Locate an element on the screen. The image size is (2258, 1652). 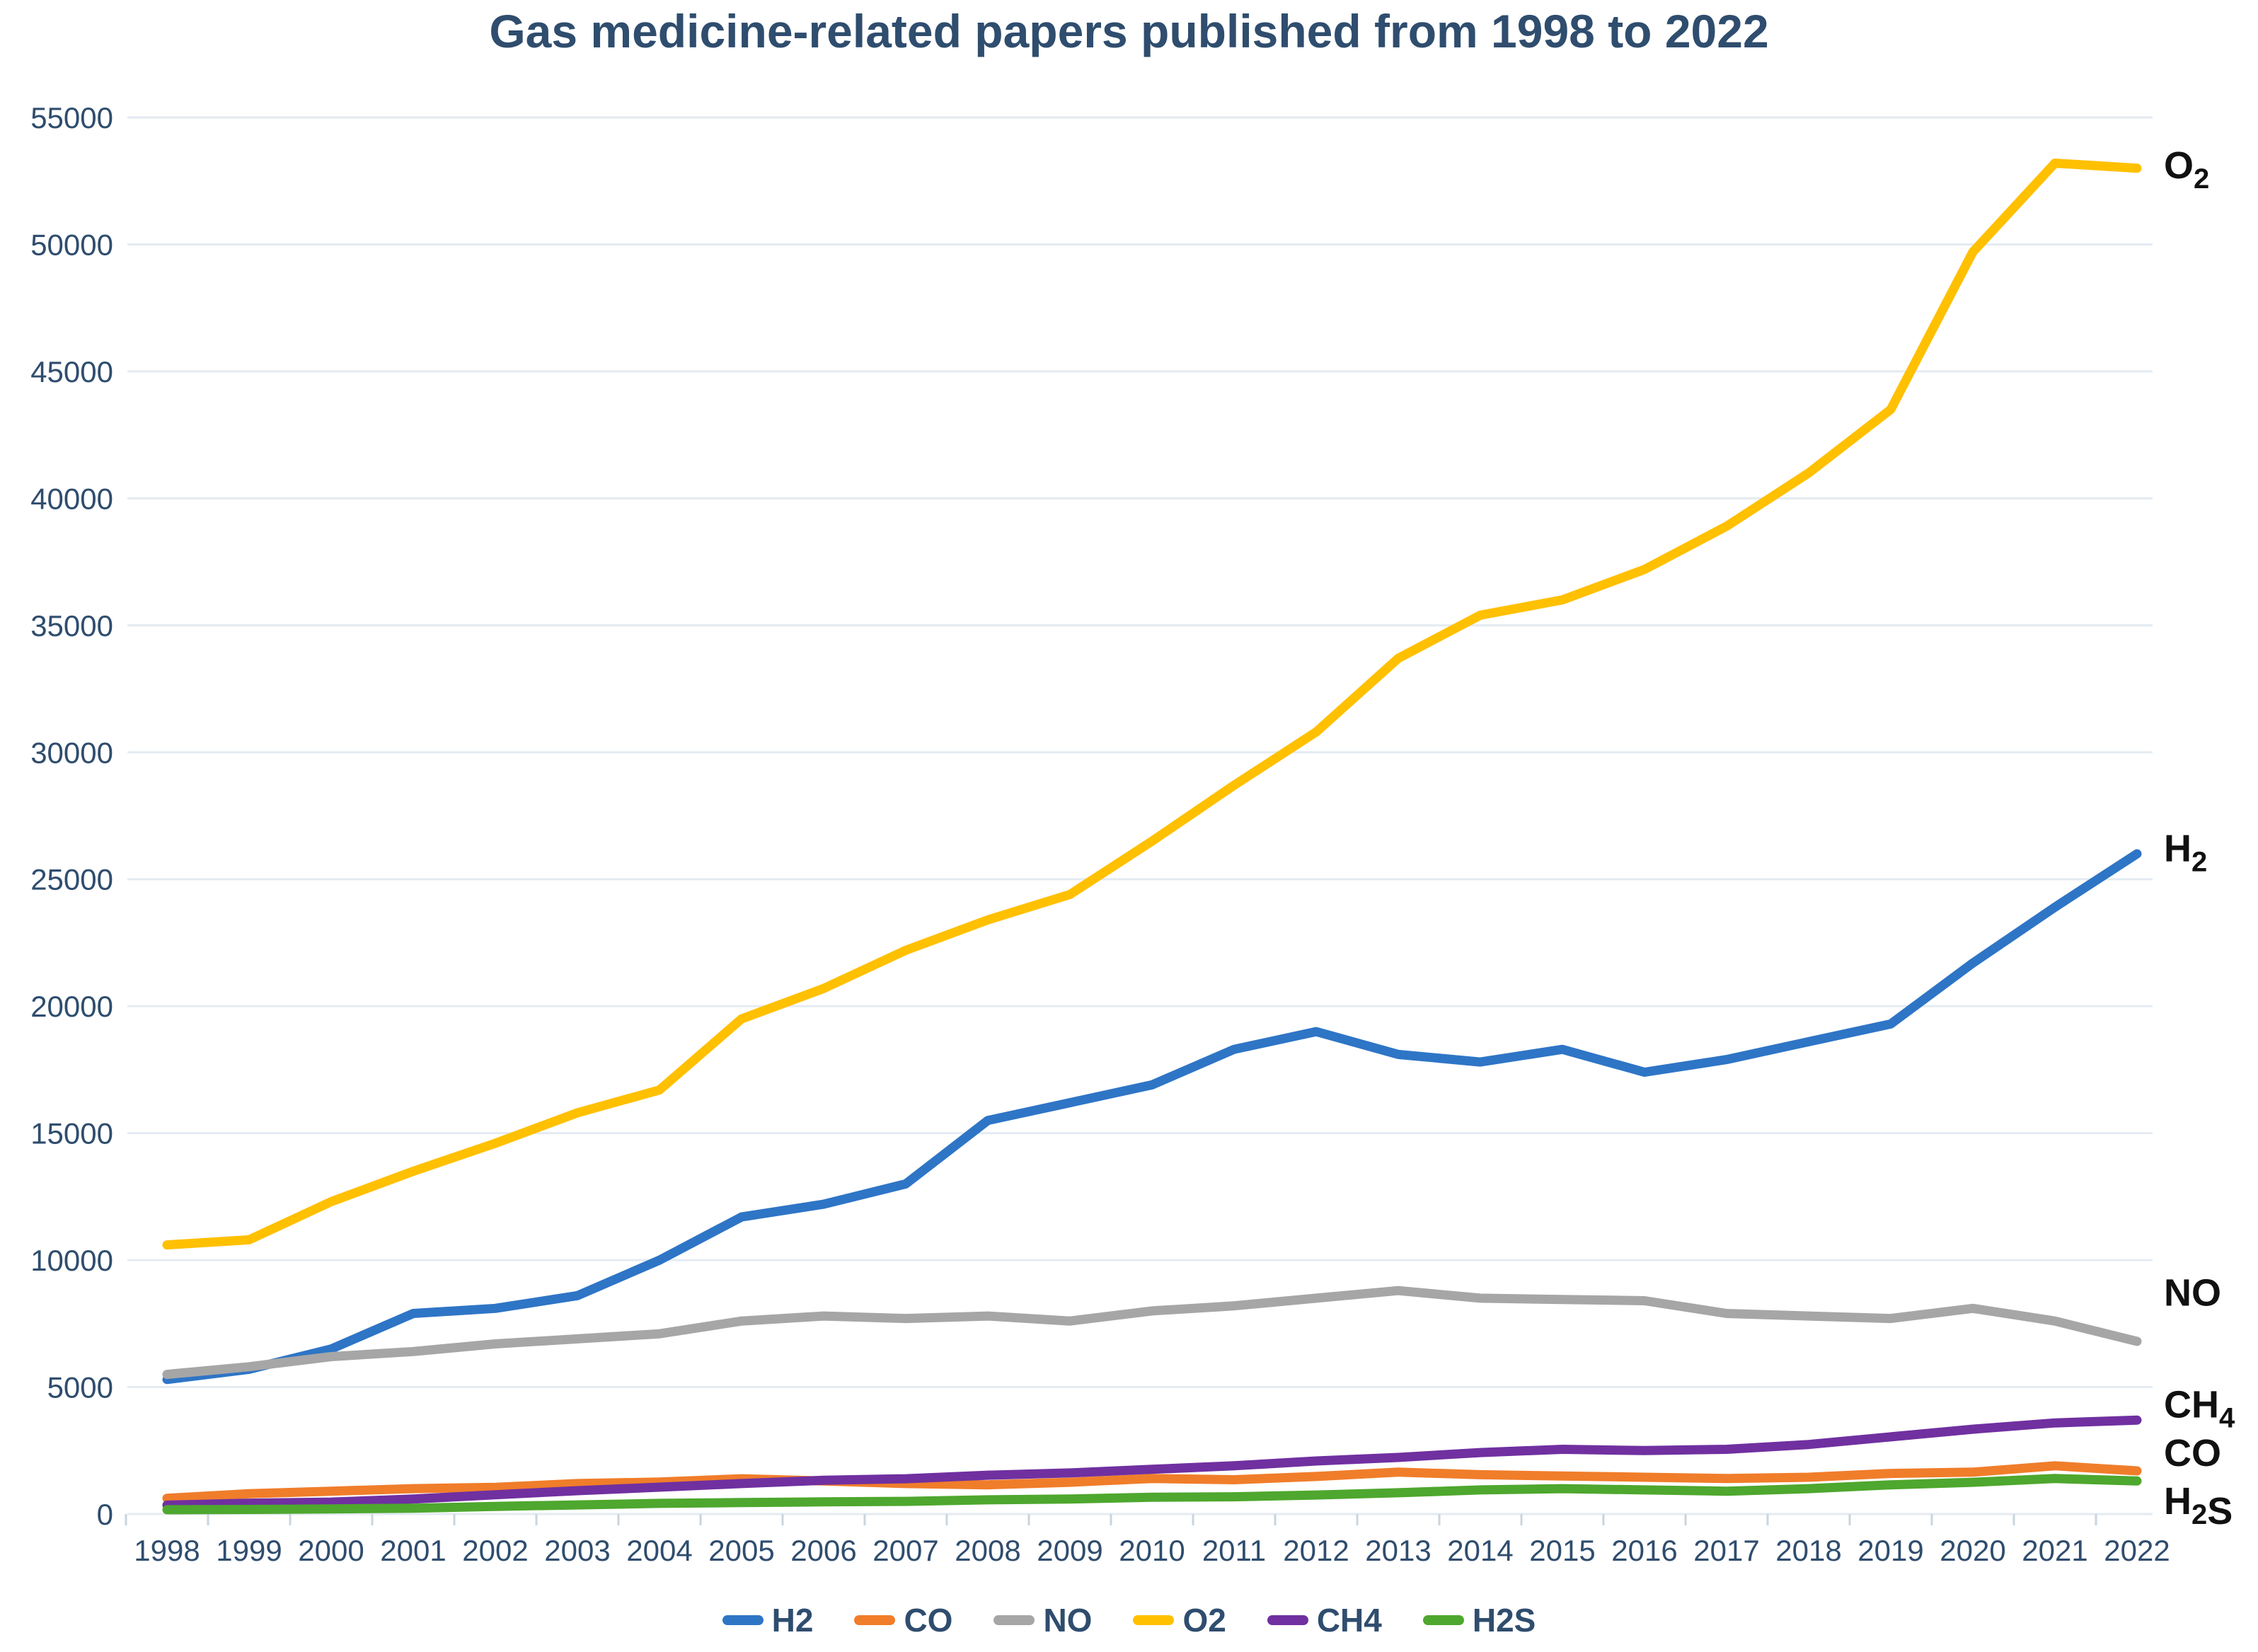
series-line-CH4 is located at coordinates (1152, 1462).